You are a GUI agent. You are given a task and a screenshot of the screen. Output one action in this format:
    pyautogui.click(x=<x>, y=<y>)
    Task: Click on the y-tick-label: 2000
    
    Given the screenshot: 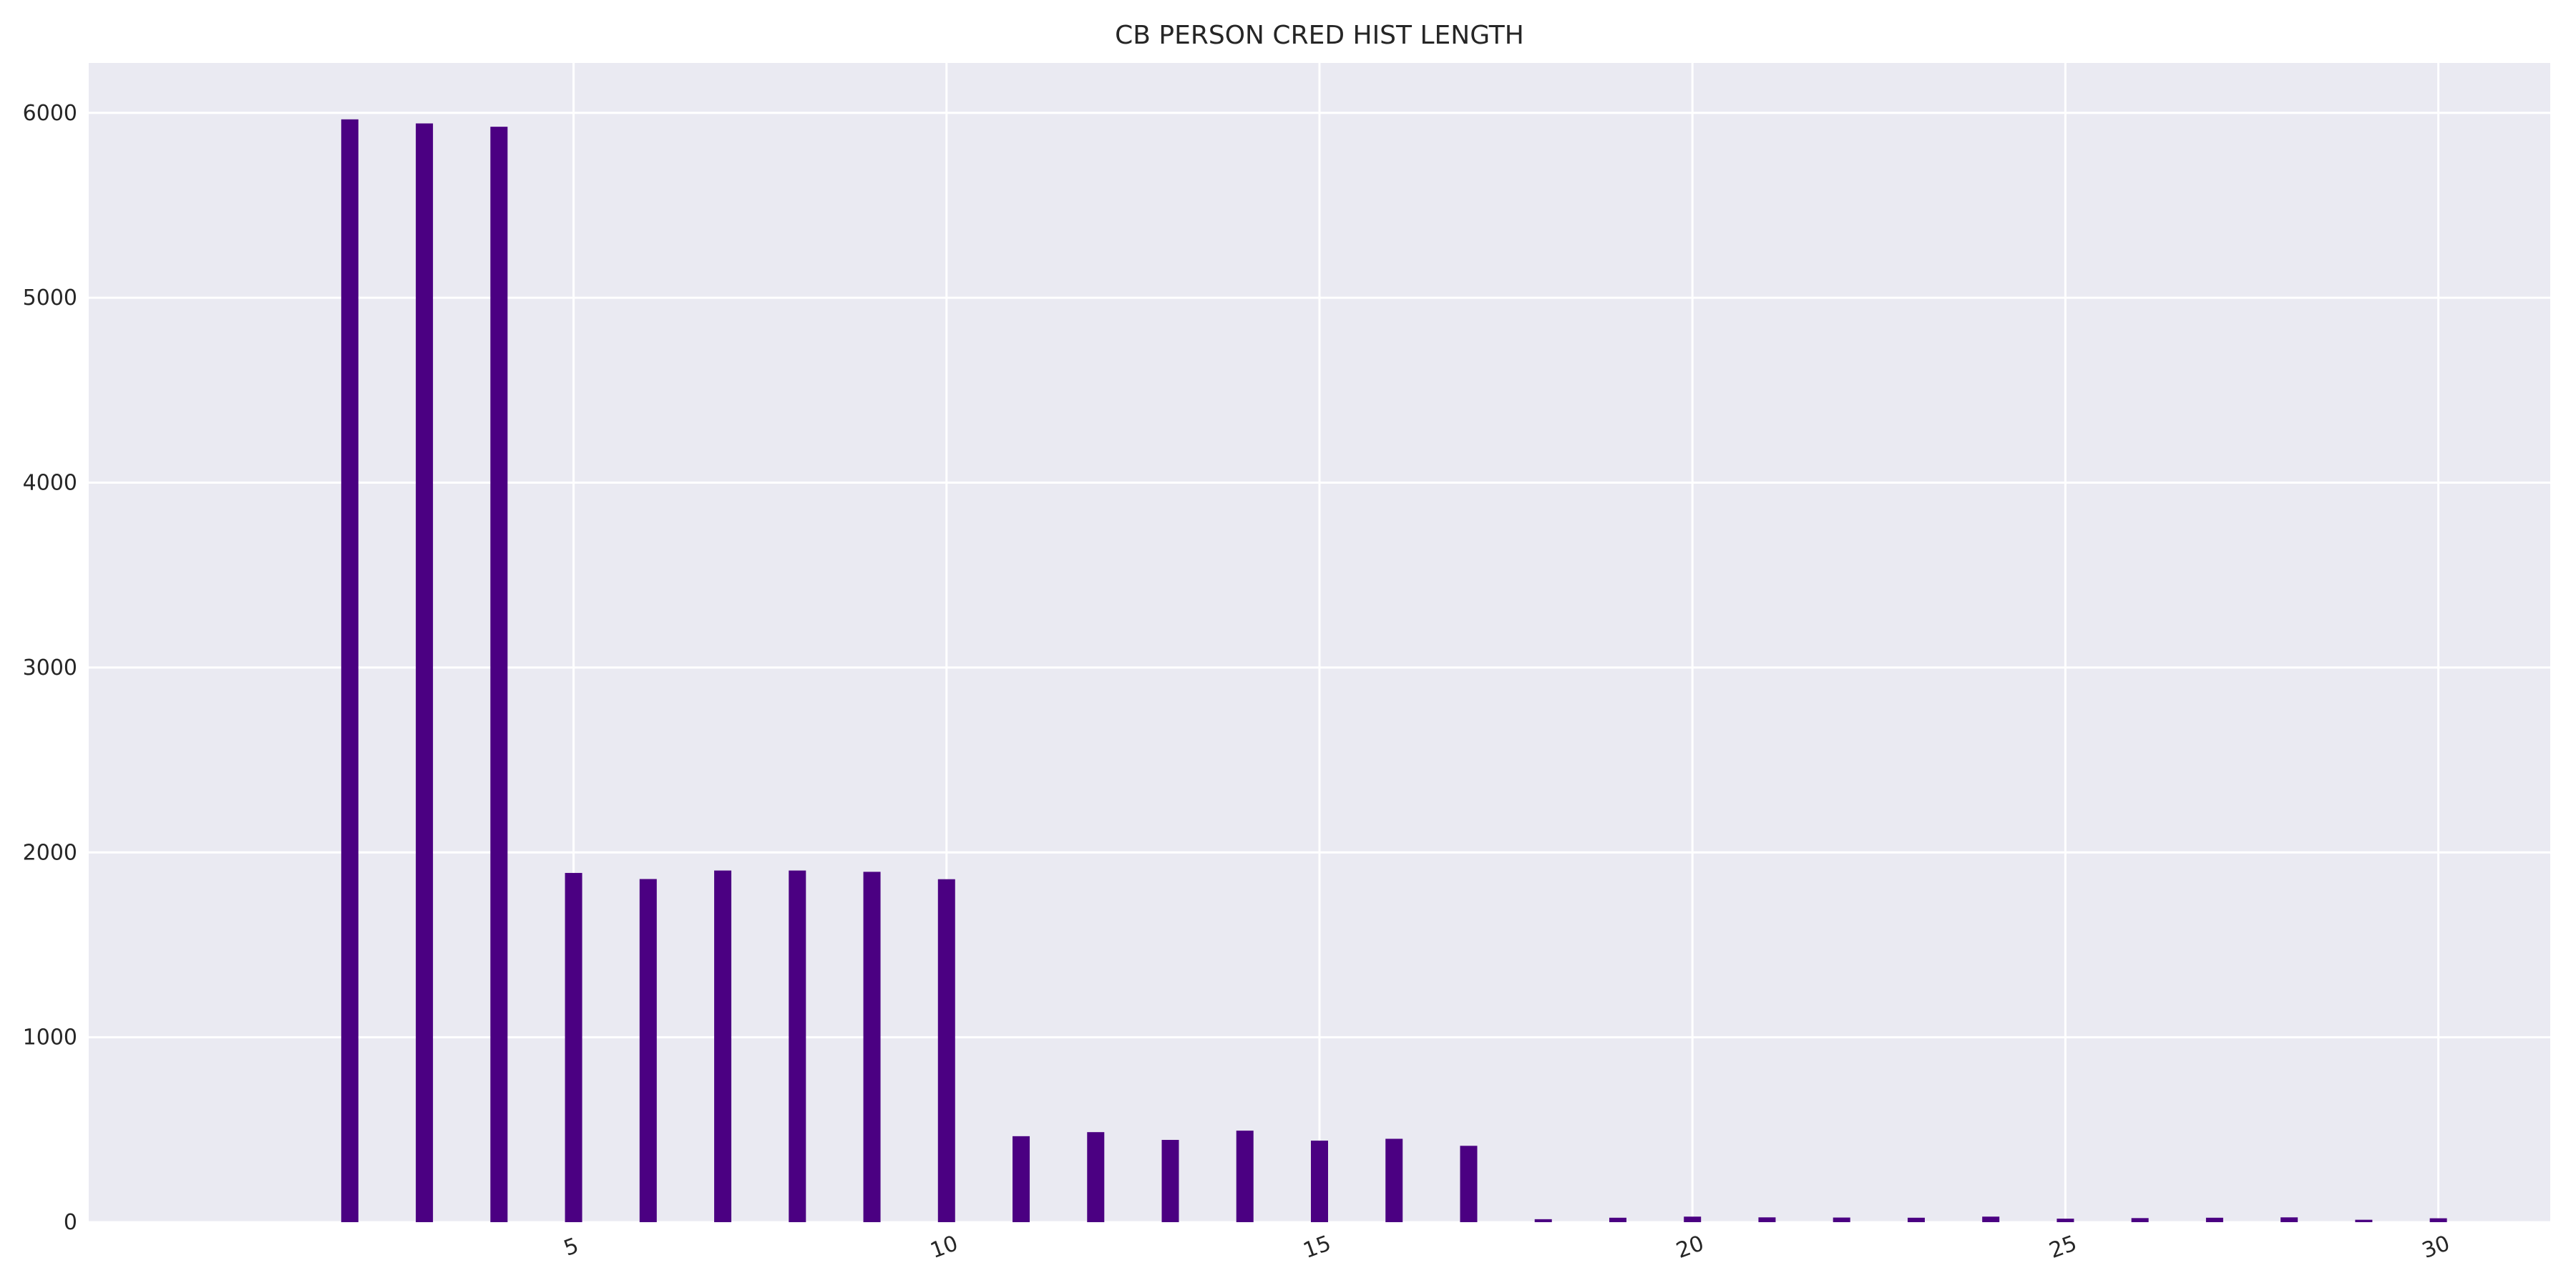 What is the action you would take?
    pyautogui.click(x=50, y=852)
    